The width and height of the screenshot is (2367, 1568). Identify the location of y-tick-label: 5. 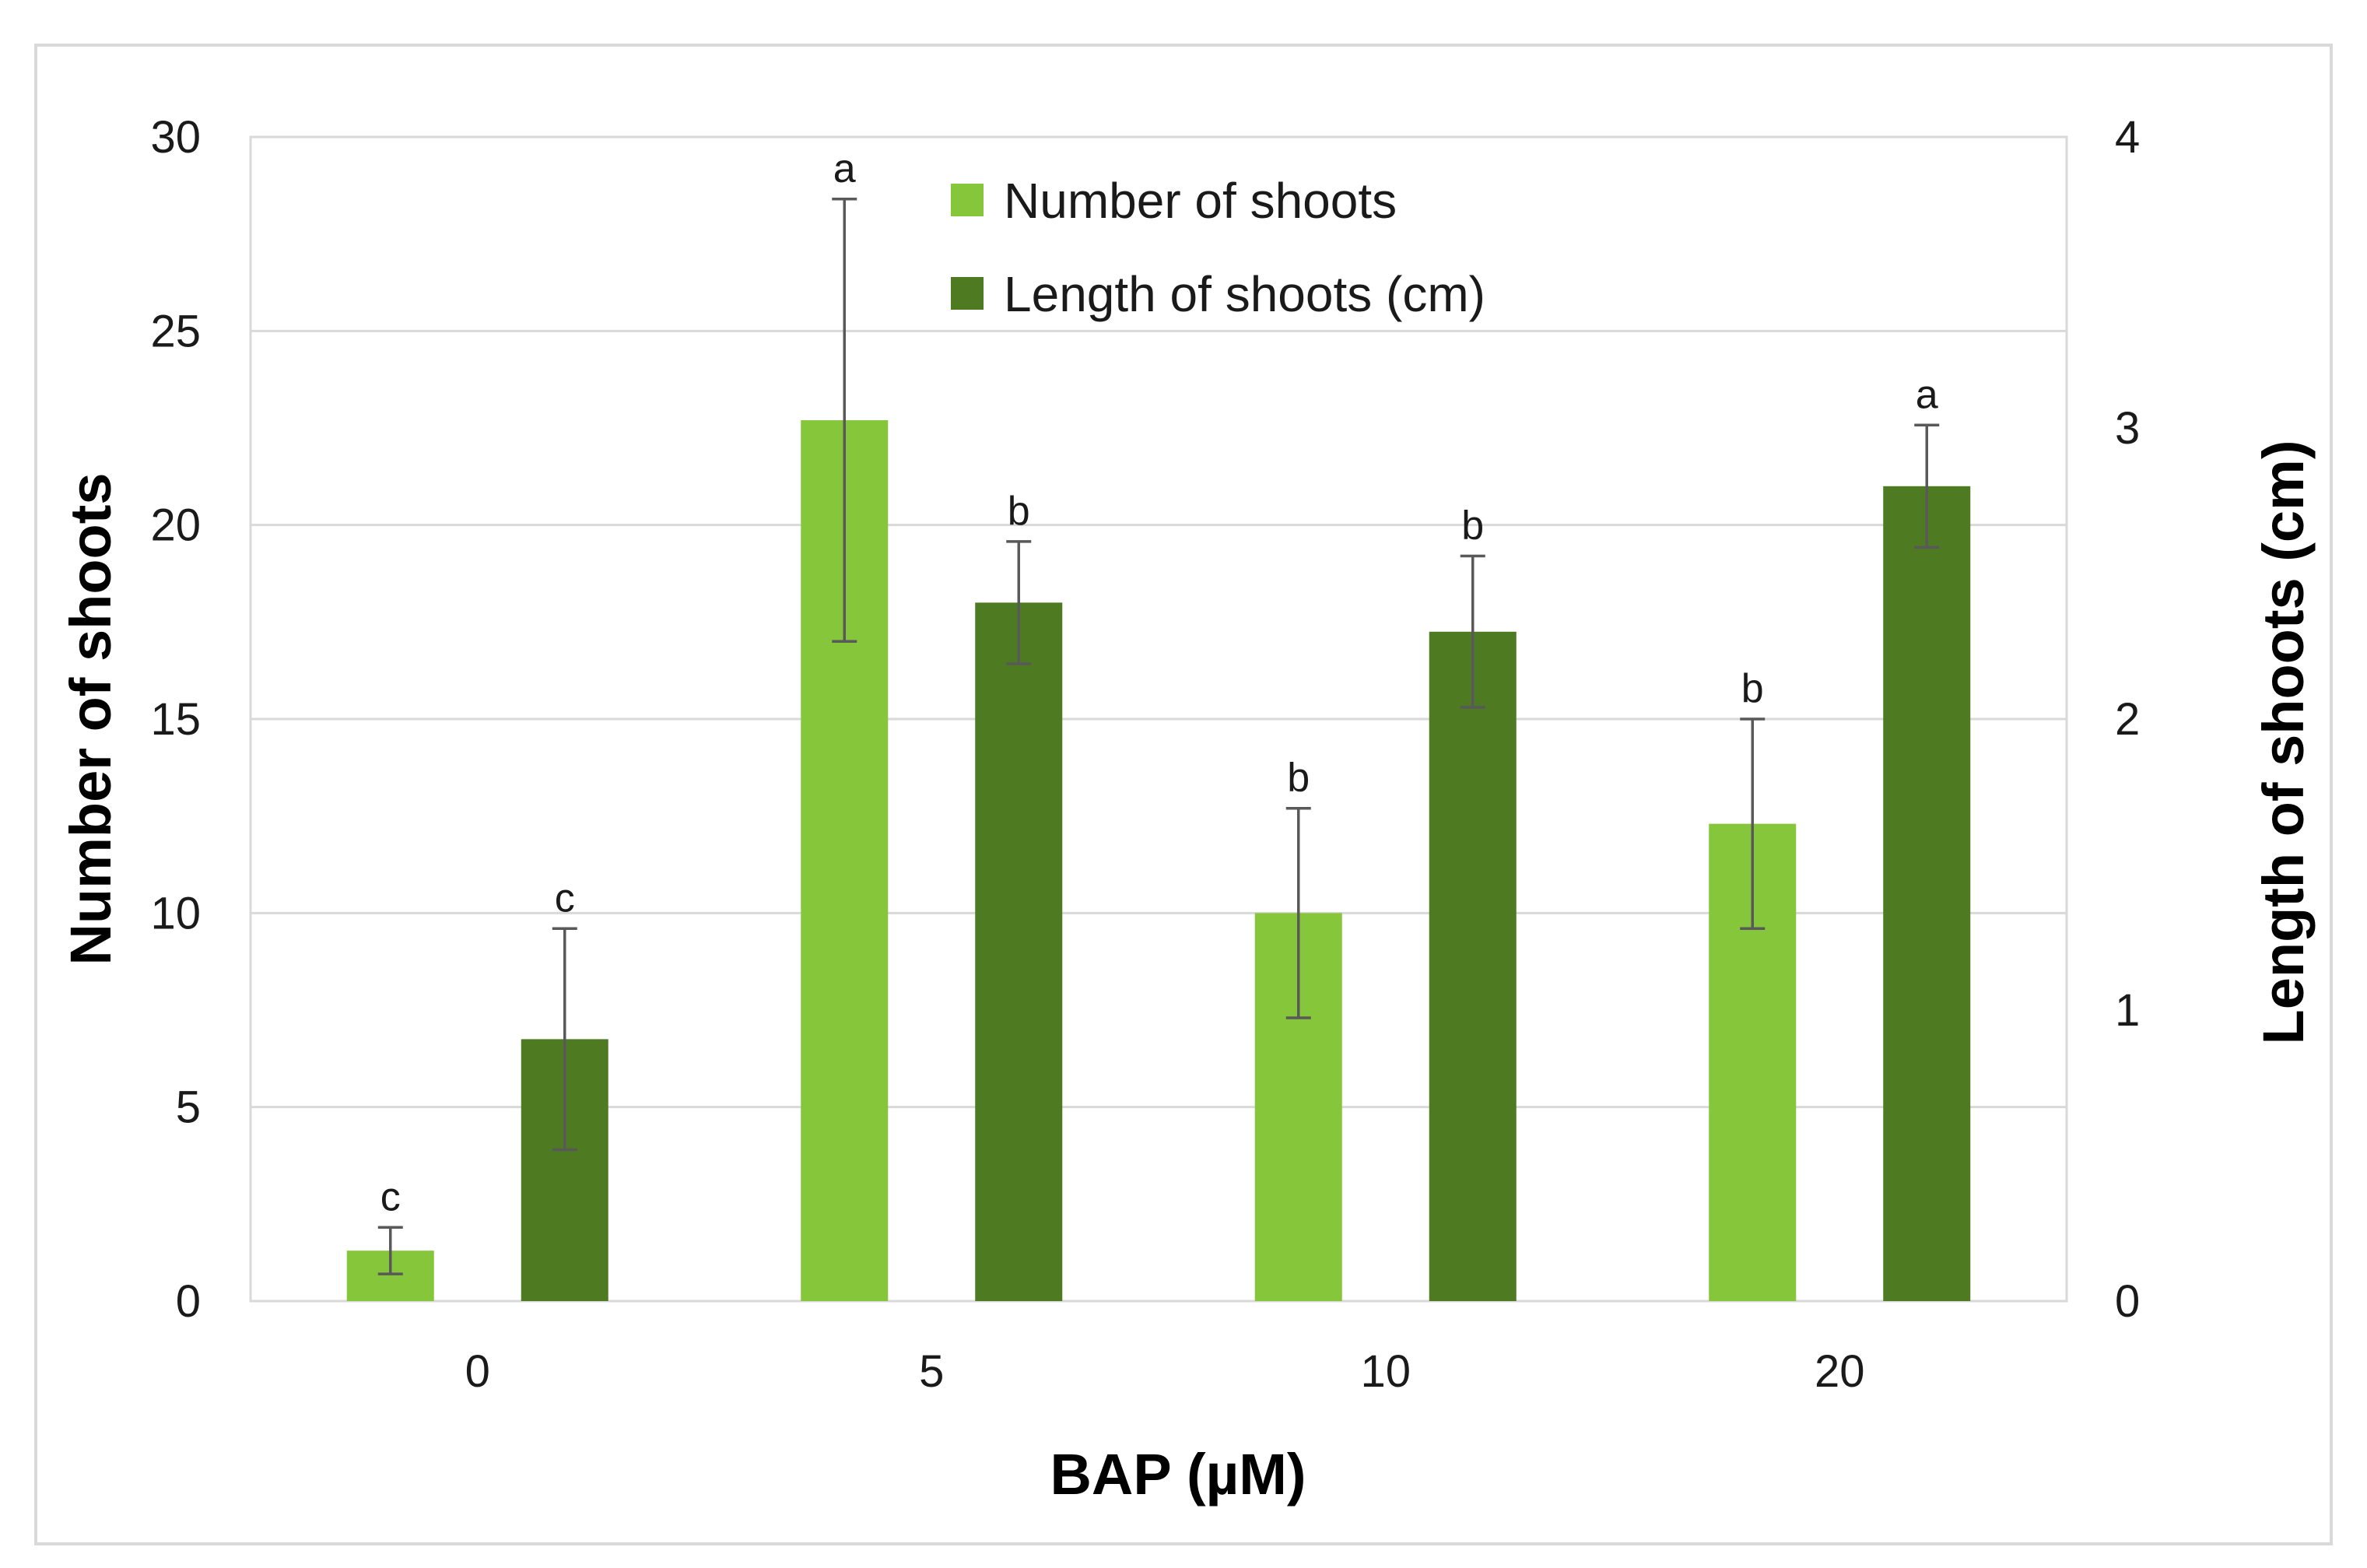
(189, 1107).